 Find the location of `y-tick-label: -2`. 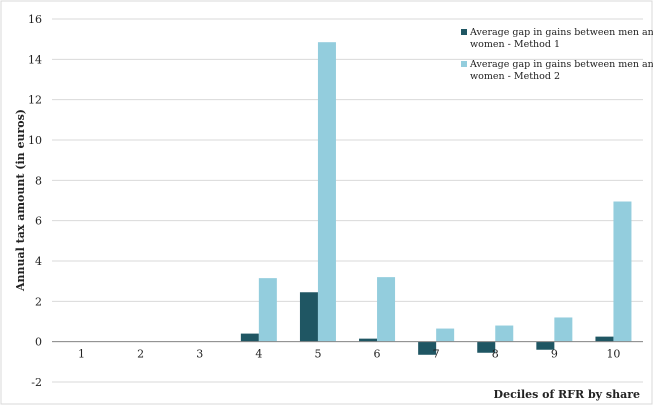

y-tick-label: -2 is located at coordinates (36, 382).